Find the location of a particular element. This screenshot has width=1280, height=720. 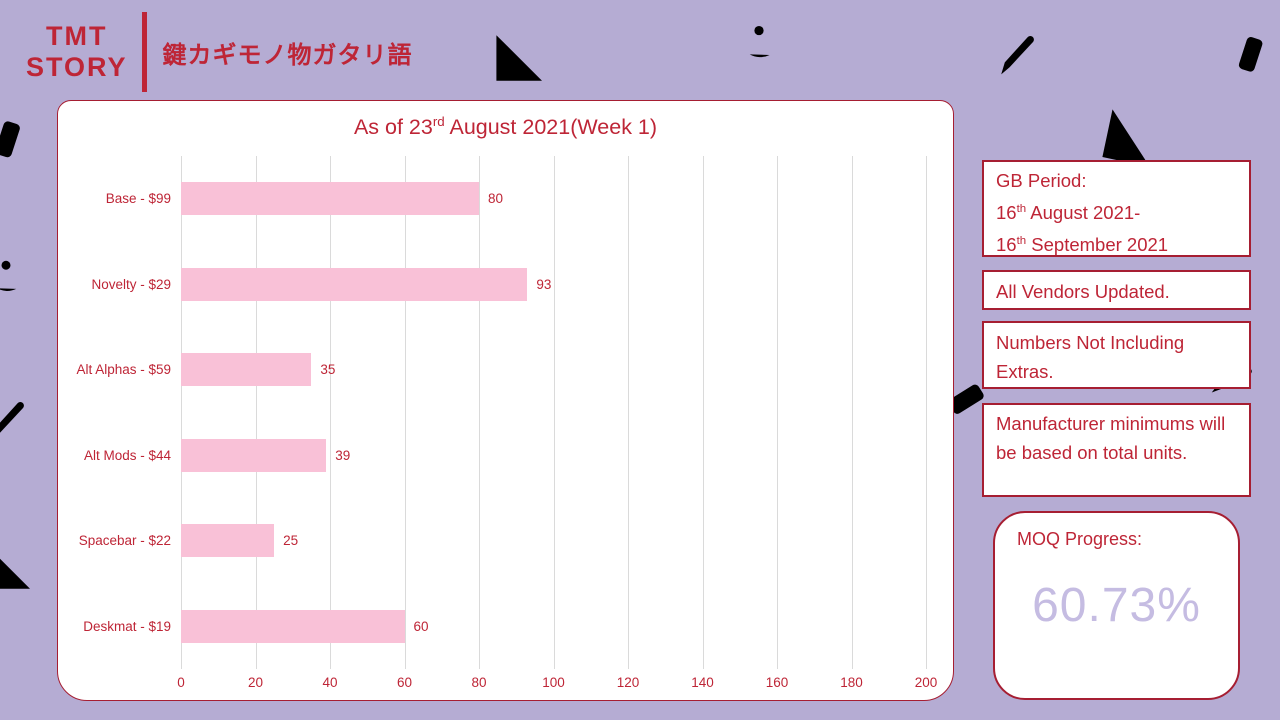

category-label: Deskmat - $19 is located at coordinates (127, 626).